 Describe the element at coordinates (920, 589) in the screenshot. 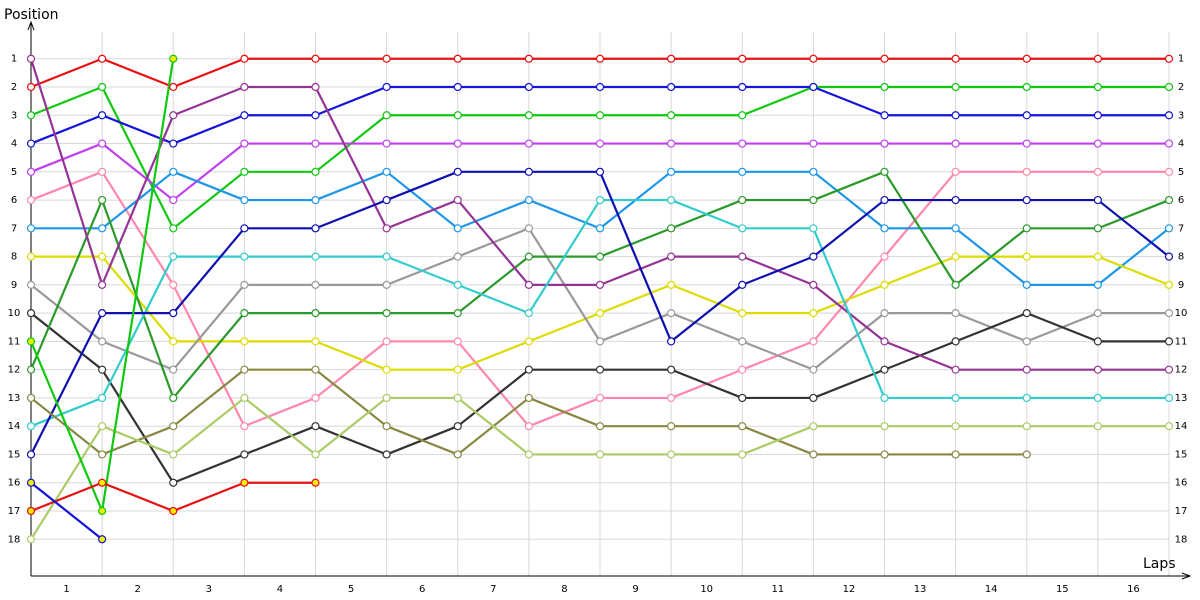

I see `x-tick-label: 13` at that location.